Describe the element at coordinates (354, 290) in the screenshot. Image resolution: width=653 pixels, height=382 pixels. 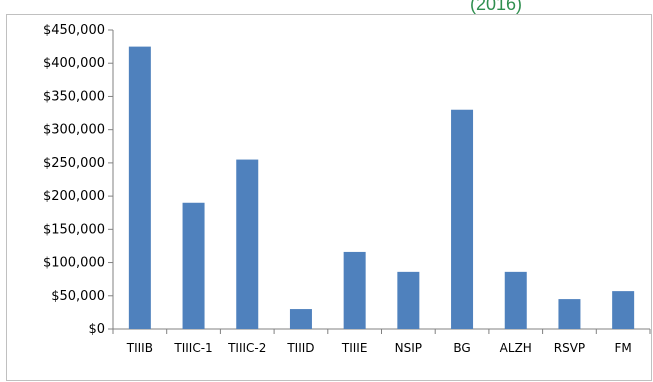
I see `bar-tiiie` at that location.